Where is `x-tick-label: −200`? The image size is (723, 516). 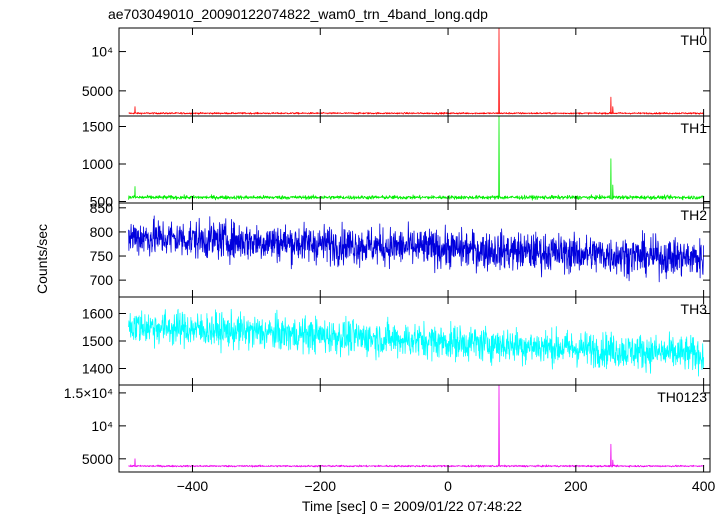
x-tick-label: −200 is located at coordinates (320, 486).